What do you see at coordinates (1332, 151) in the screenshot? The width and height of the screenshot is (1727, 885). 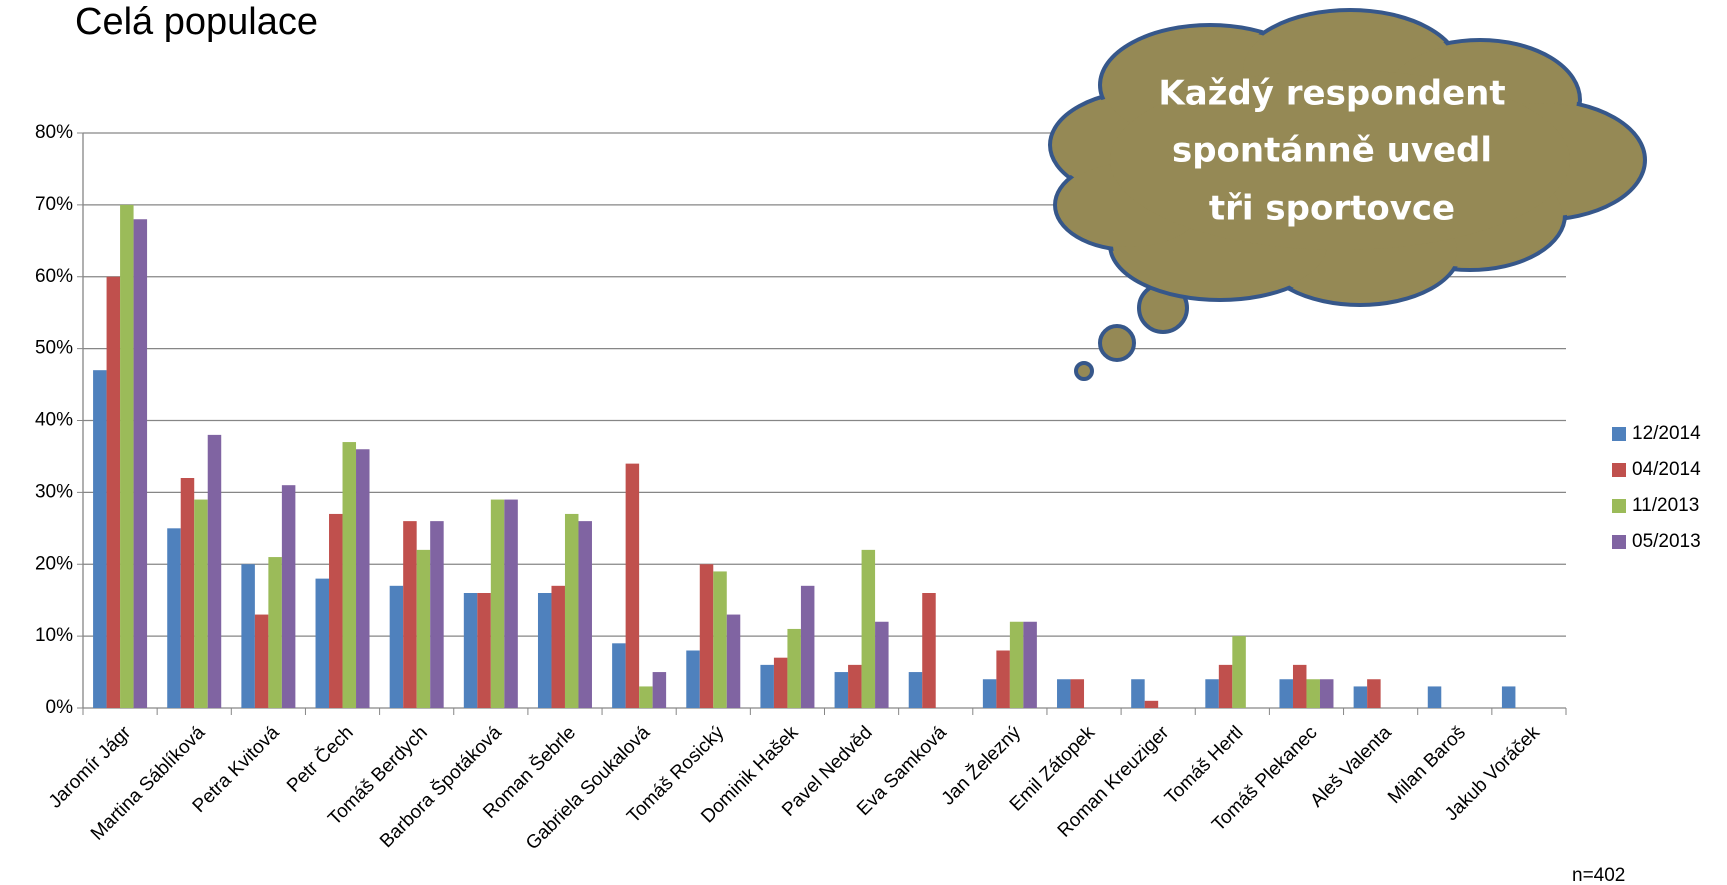 I see `cloud-text: spontánně uvedl` at bounding box center [1332, 151].